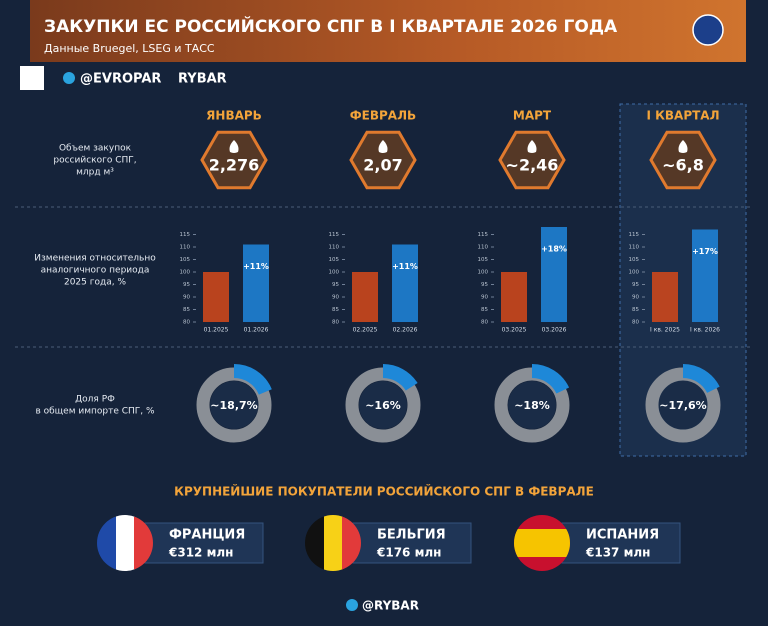  Describe the element at coordinates (94, 161) in the screenshot. I see `row-label: российского СПГ,` at that location.